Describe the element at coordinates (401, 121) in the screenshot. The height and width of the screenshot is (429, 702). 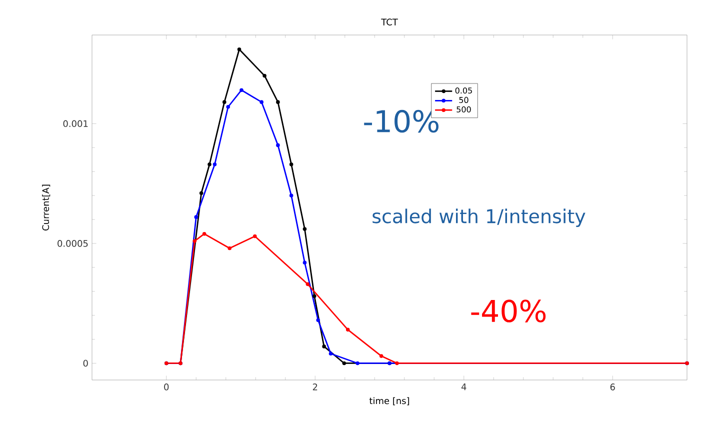
I see `annotation: -10%` at that location.